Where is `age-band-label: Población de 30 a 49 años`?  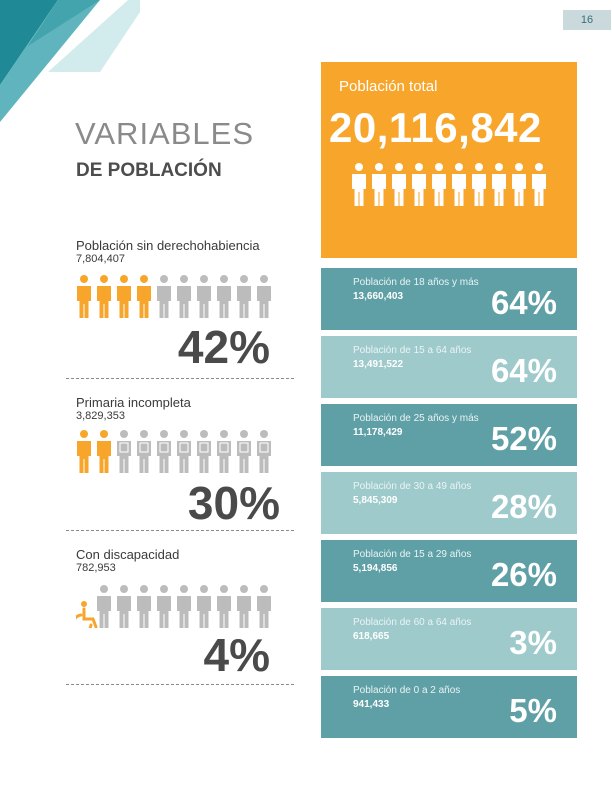 age-band-label: Población de 30 a 49 años is located at coordinates (412, 486).